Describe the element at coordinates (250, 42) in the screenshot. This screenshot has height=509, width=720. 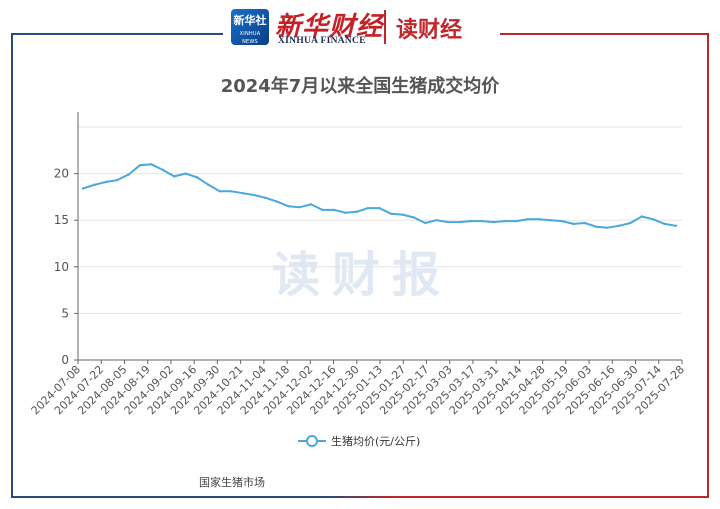
I see `xinhua-badge-en: XINHUA NEWS AGENCY` at that location.